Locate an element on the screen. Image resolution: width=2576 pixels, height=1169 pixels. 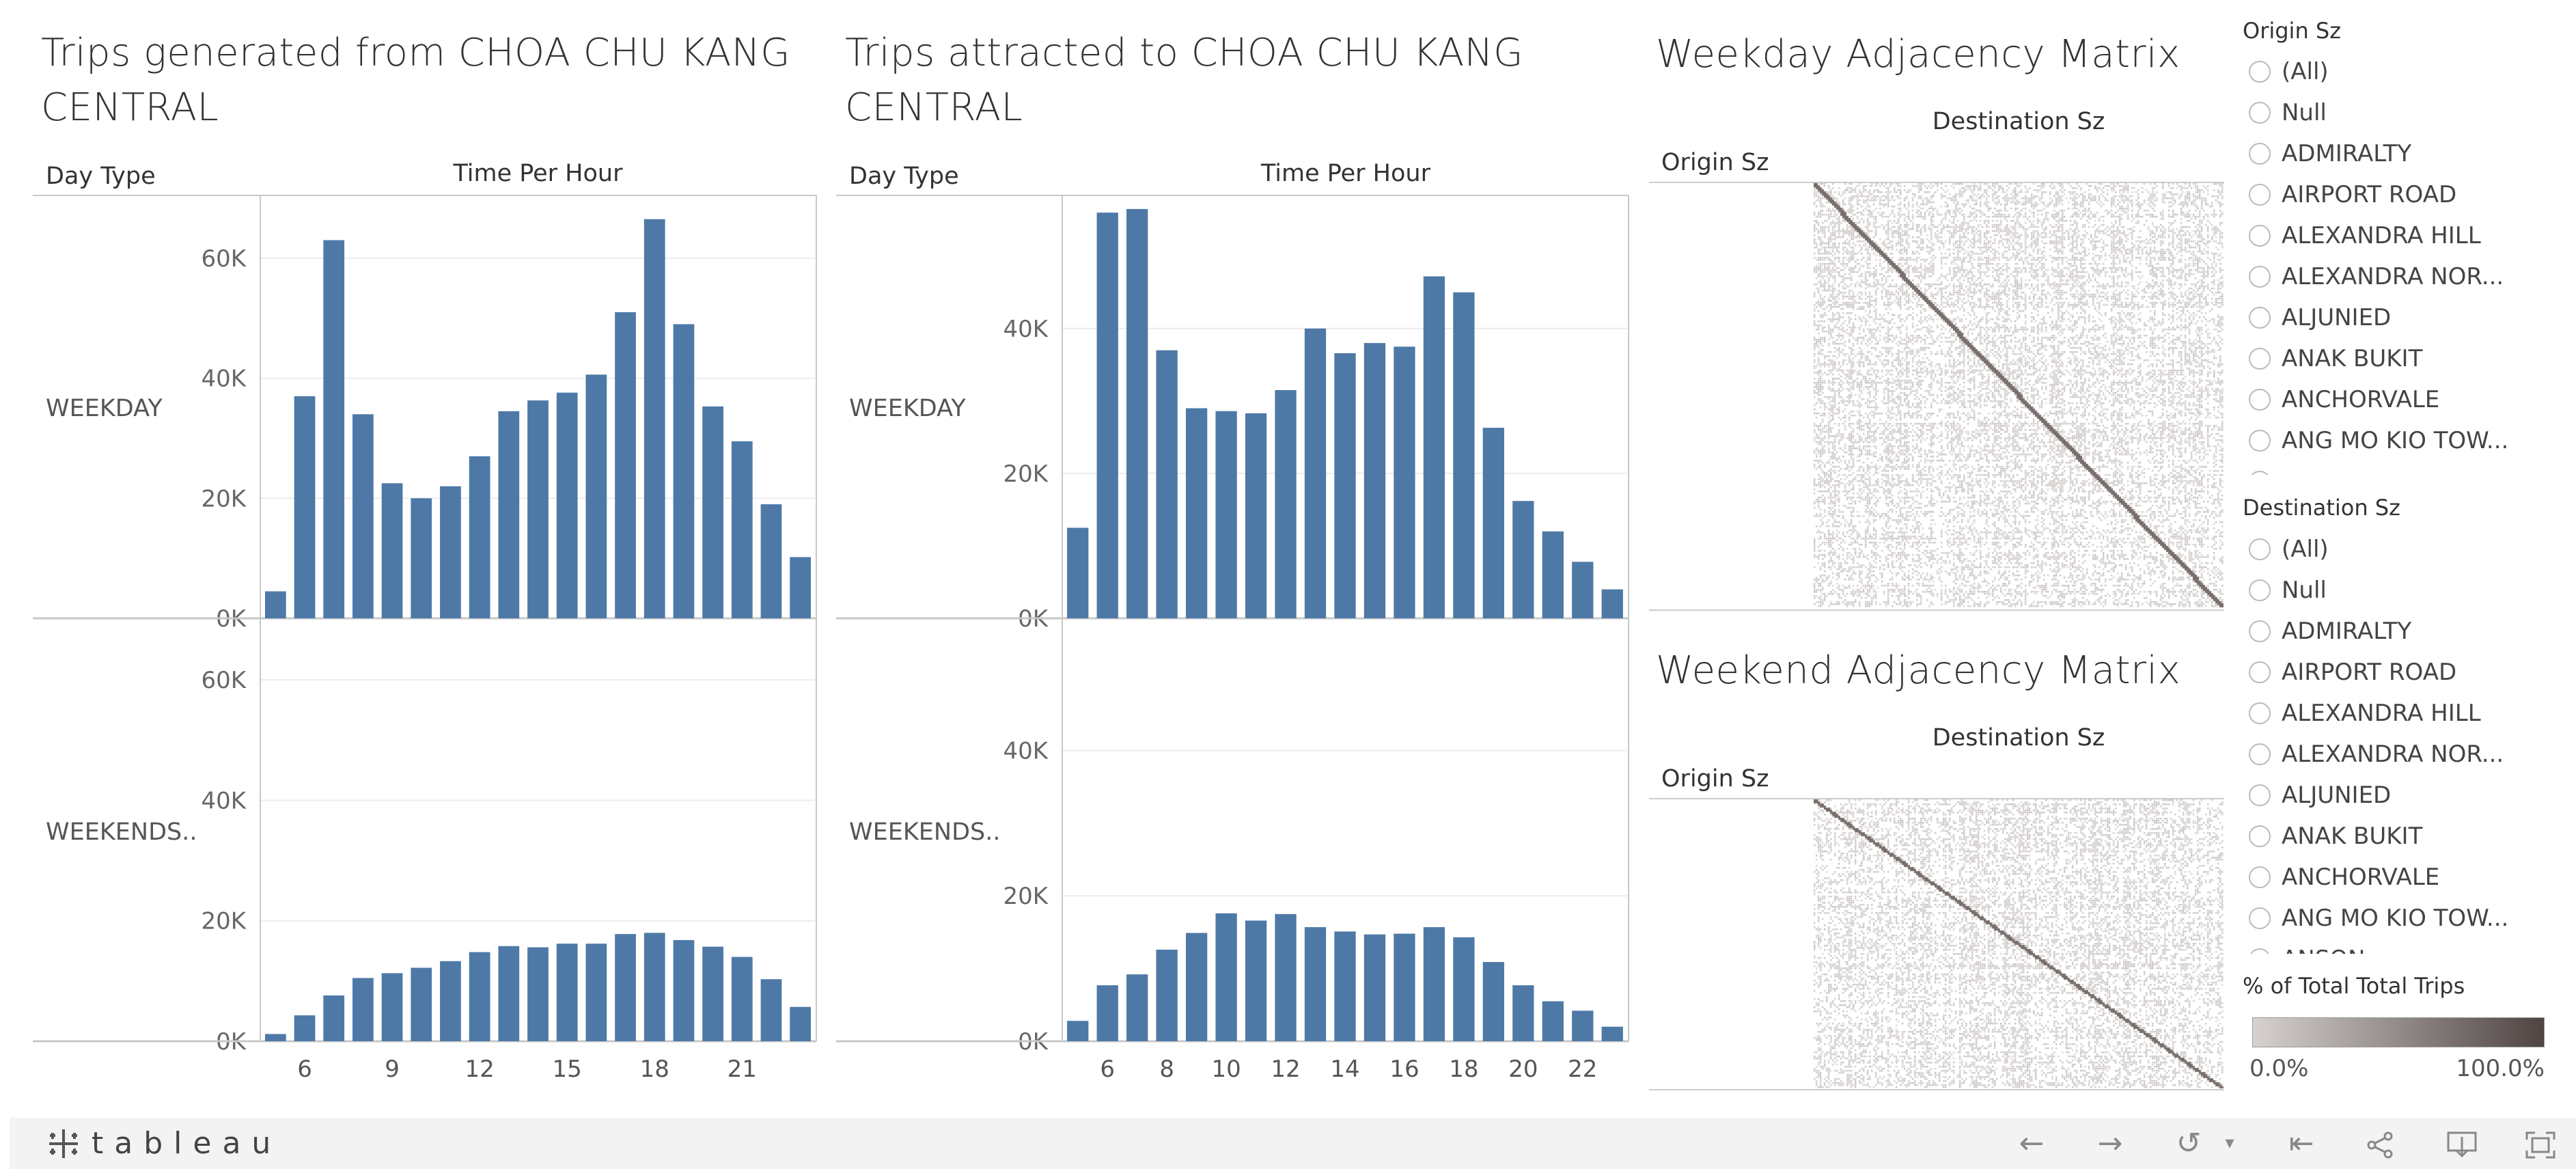
redo-icon: → is located at coordinates (2110, 1143).